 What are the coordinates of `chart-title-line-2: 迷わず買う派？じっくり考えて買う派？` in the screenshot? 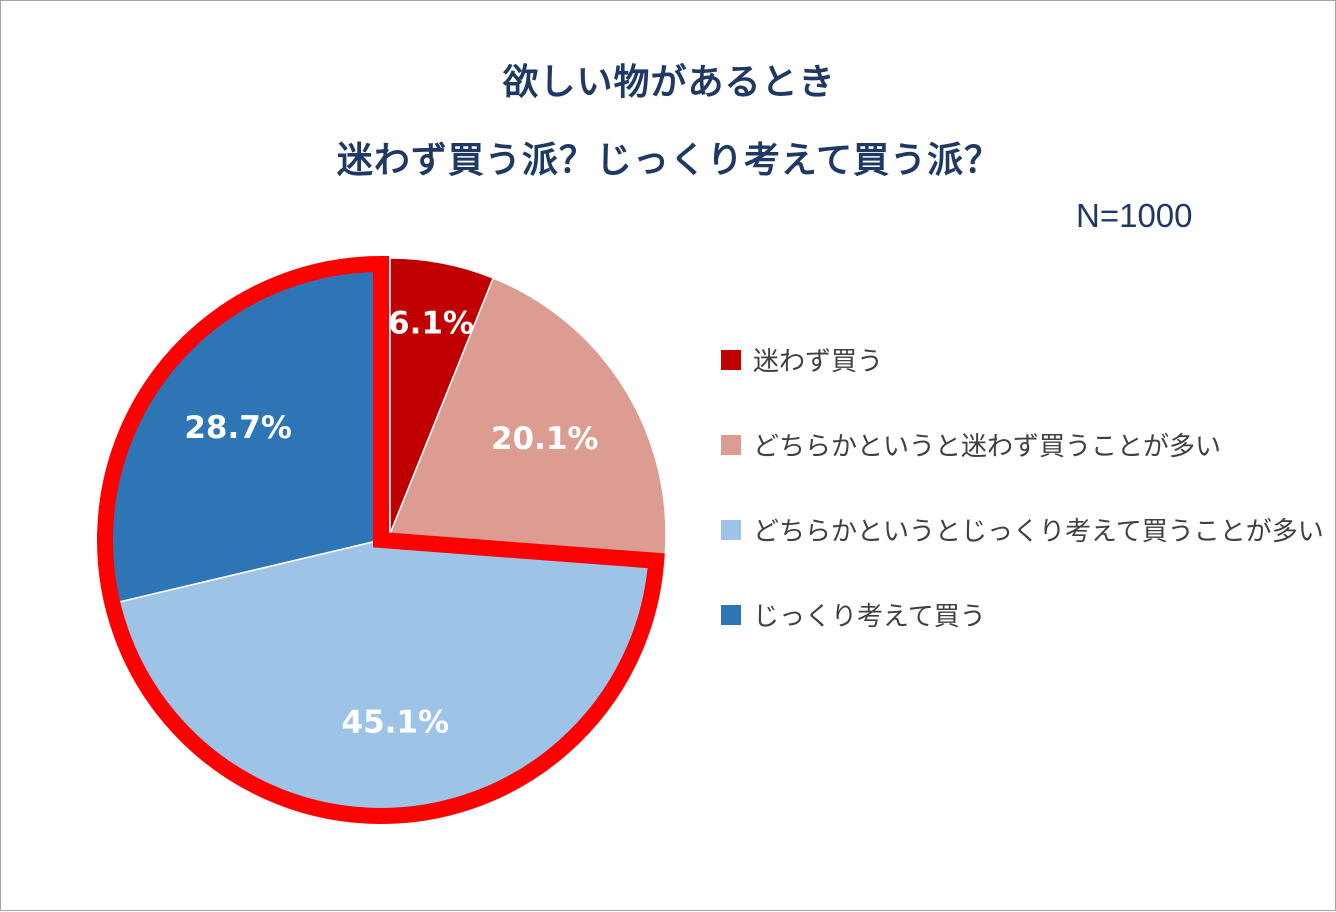 It's located at (669, 160).